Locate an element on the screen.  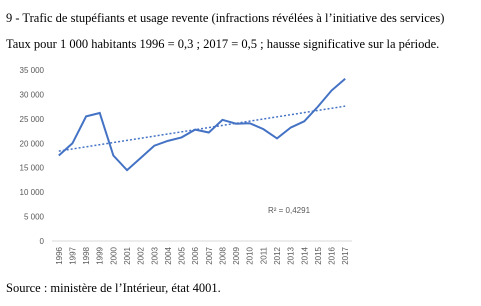
y-tick-label: 20 000 is located at coordinates (32, 143).